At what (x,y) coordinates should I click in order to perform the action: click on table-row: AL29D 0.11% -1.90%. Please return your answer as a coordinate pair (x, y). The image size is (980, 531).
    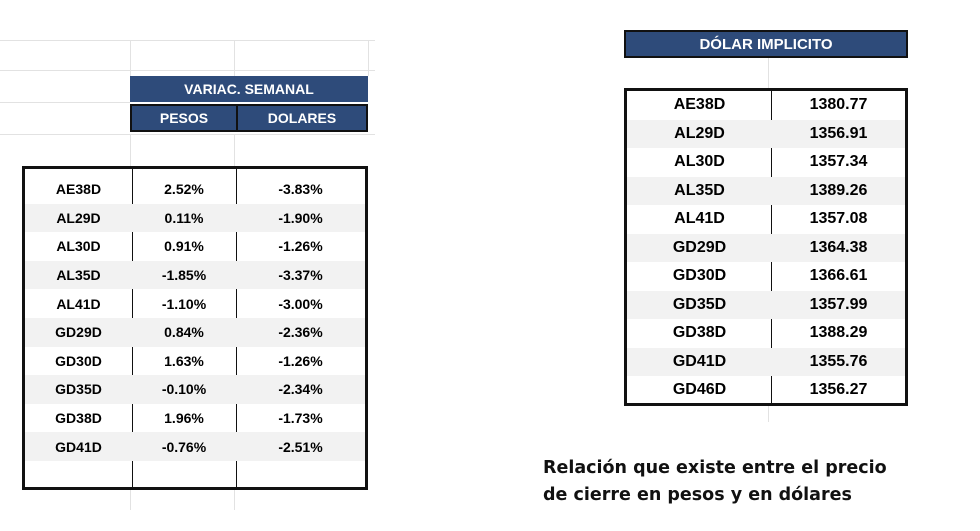
    Looking at the image, I should click on (195, 218).